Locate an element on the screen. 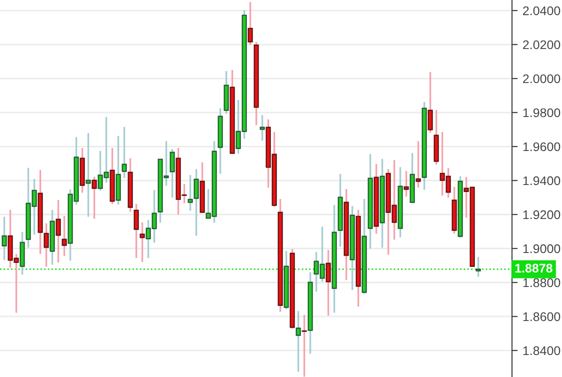 This screenshot has width=562, height=377. y-tick-label: 2.0400 is located at coordinates (541, 11).